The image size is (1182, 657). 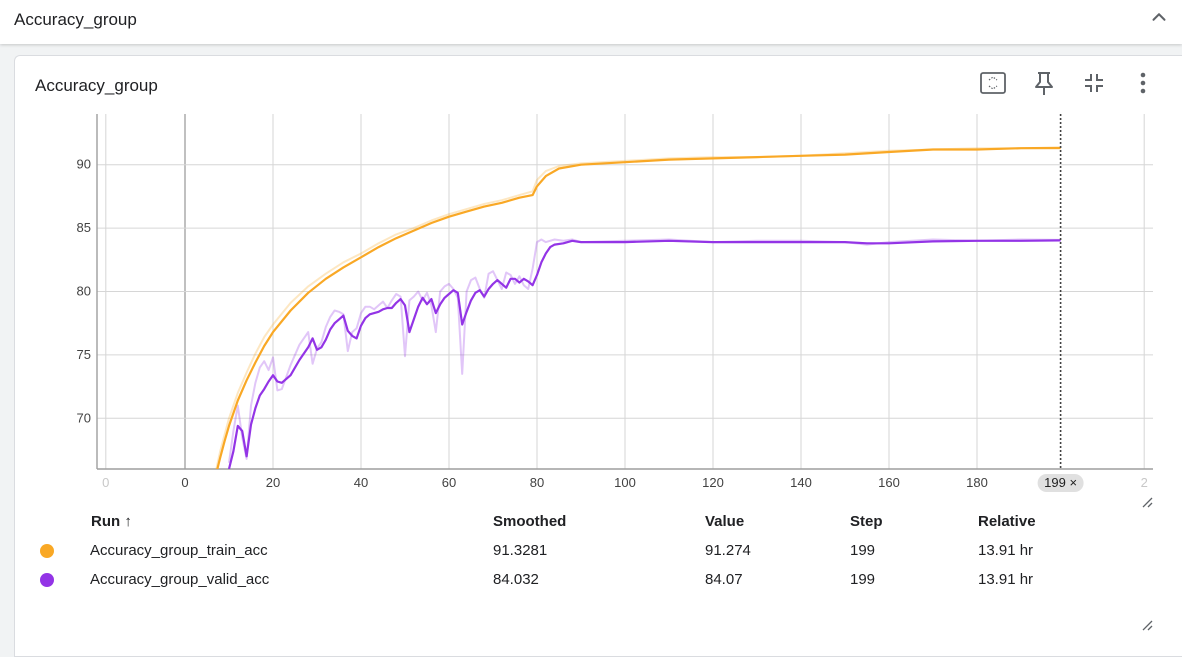 I want to click on section-header: Accuracy_group, so click(x=591, y=22).